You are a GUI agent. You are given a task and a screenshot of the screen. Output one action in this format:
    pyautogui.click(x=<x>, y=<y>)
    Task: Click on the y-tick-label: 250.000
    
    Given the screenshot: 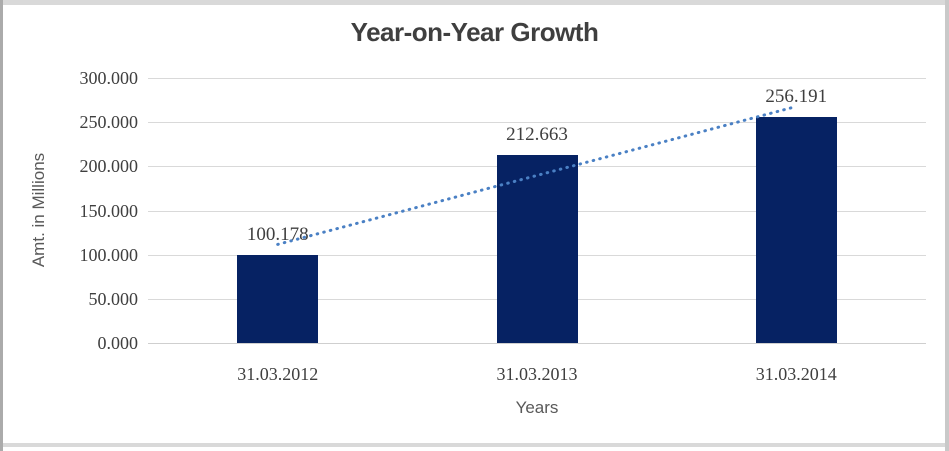 What is the action you would take?
    pyautogui.click(x=109, y=122)
    